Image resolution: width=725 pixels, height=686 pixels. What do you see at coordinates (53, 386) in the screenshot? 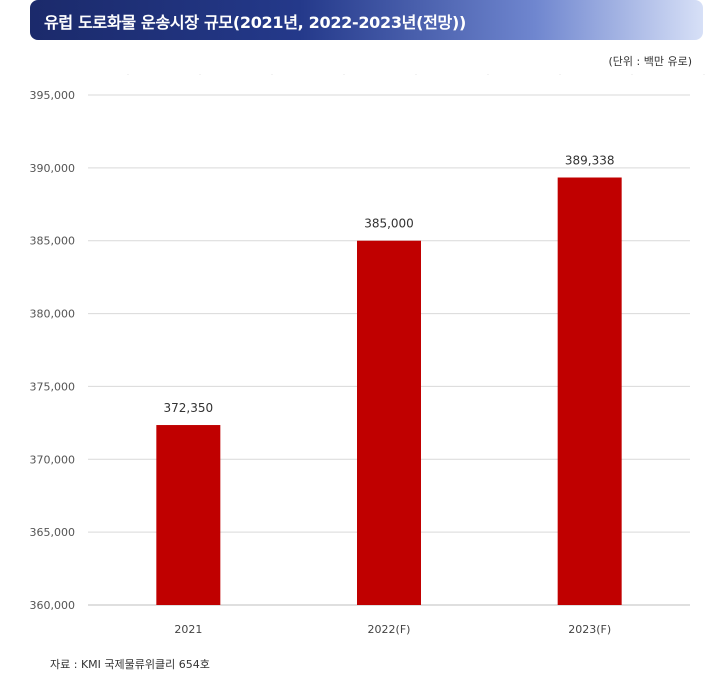
I see `y-tick-label: 375,000` at bounding box center [53, 386].